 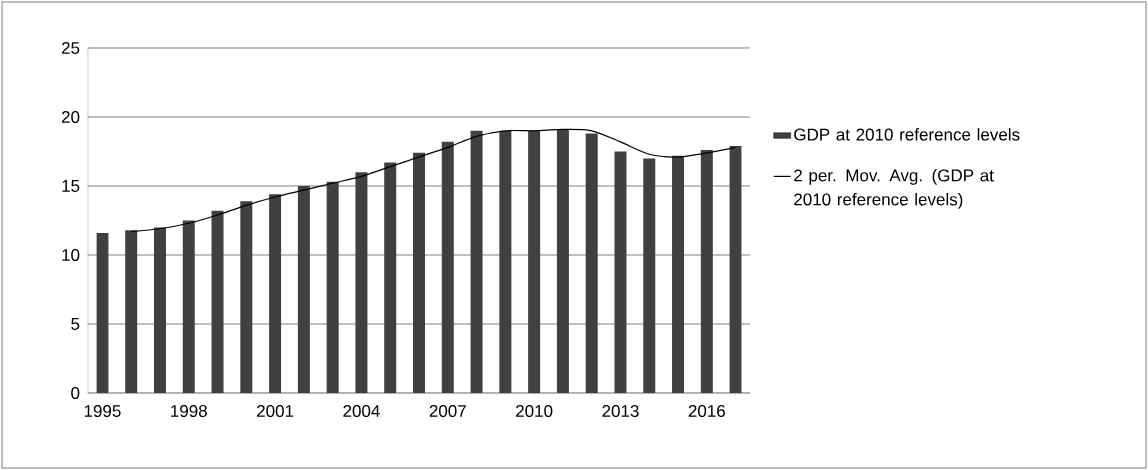 What do you see at coordinates (70, 48) in the screenshot?
I see `y-tick-label: 25` at bounding box center [70, 48].